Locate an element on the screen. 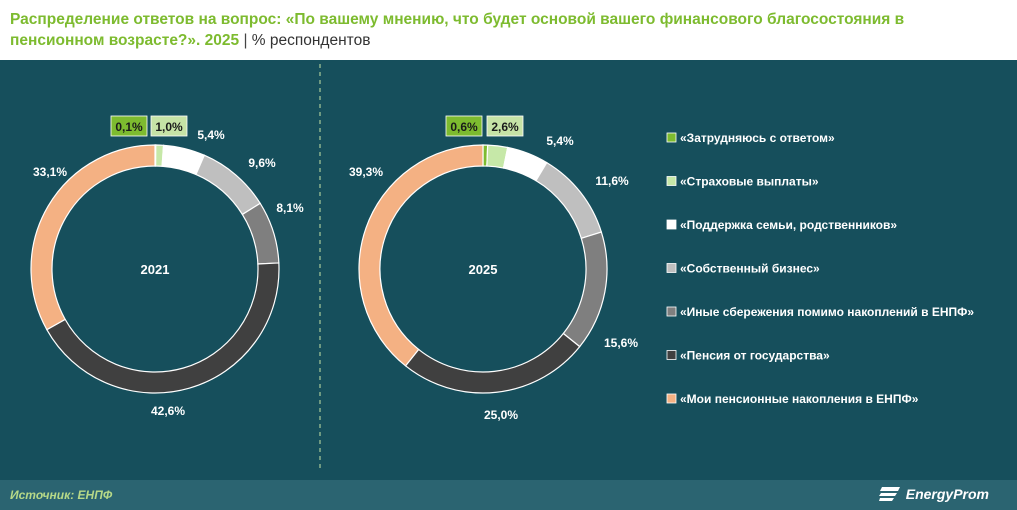 The height and width of the screenshot is (510, 1017). logo: EnergyProm is located at coordinates (933, 494).